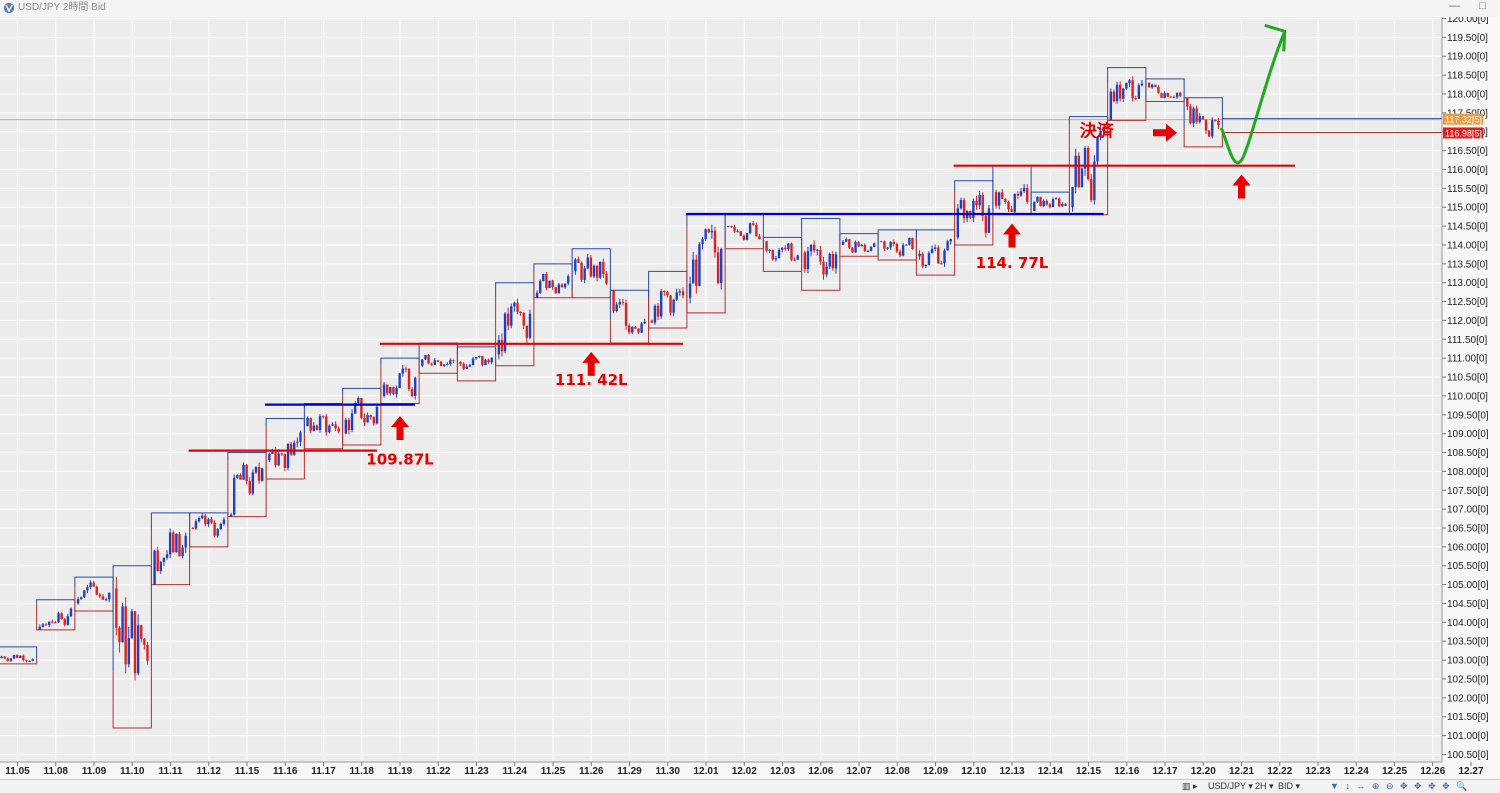 The image size is (1500, 793). Describe the element at coordinates (1289, 786) in the screenshot. I see `price-side-selector: BID ▾` at that location.